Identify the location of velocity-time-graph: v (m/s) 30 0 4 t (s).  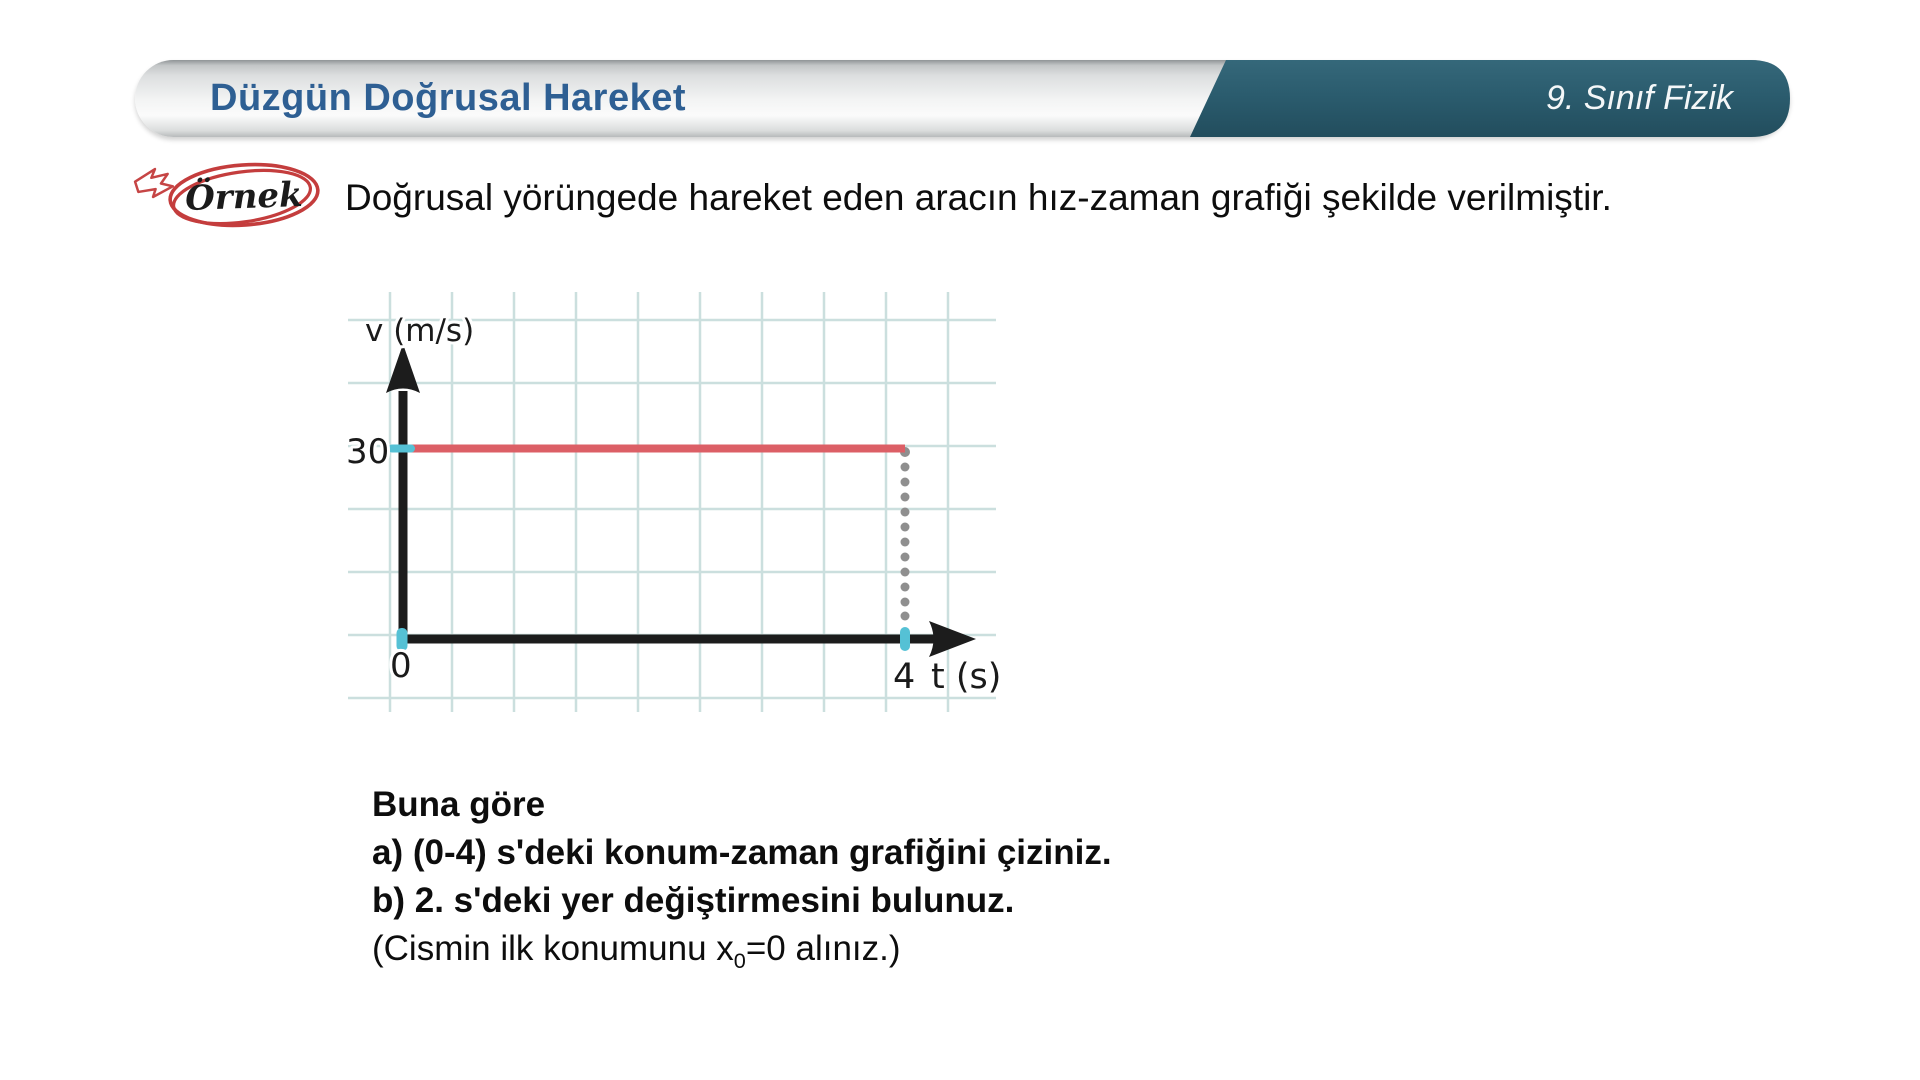
(673, 502).